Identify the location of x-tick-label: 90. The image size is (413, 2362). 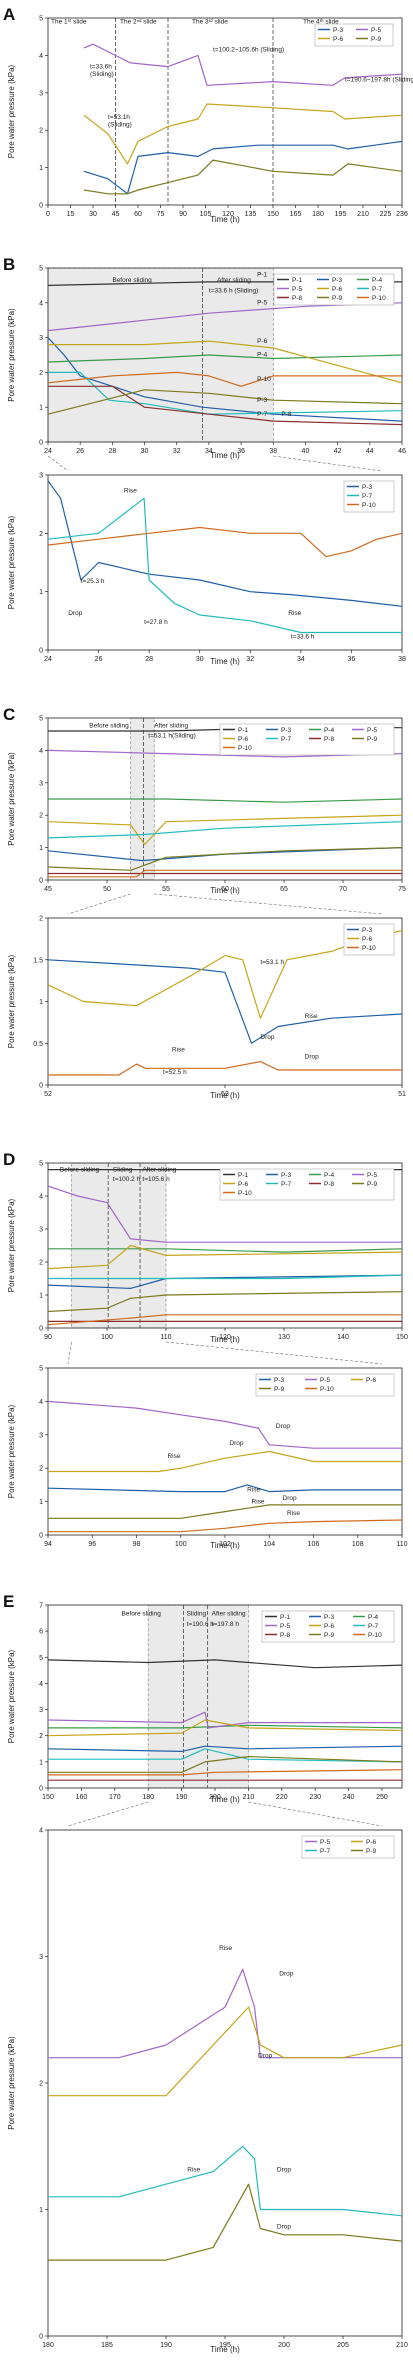
(183, 214).